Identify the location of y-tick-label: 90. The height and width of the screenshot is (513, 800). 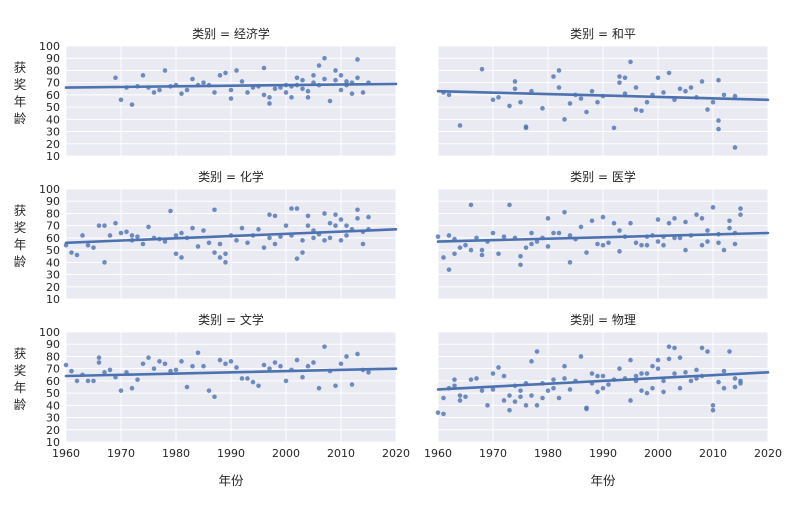
(53, 344).